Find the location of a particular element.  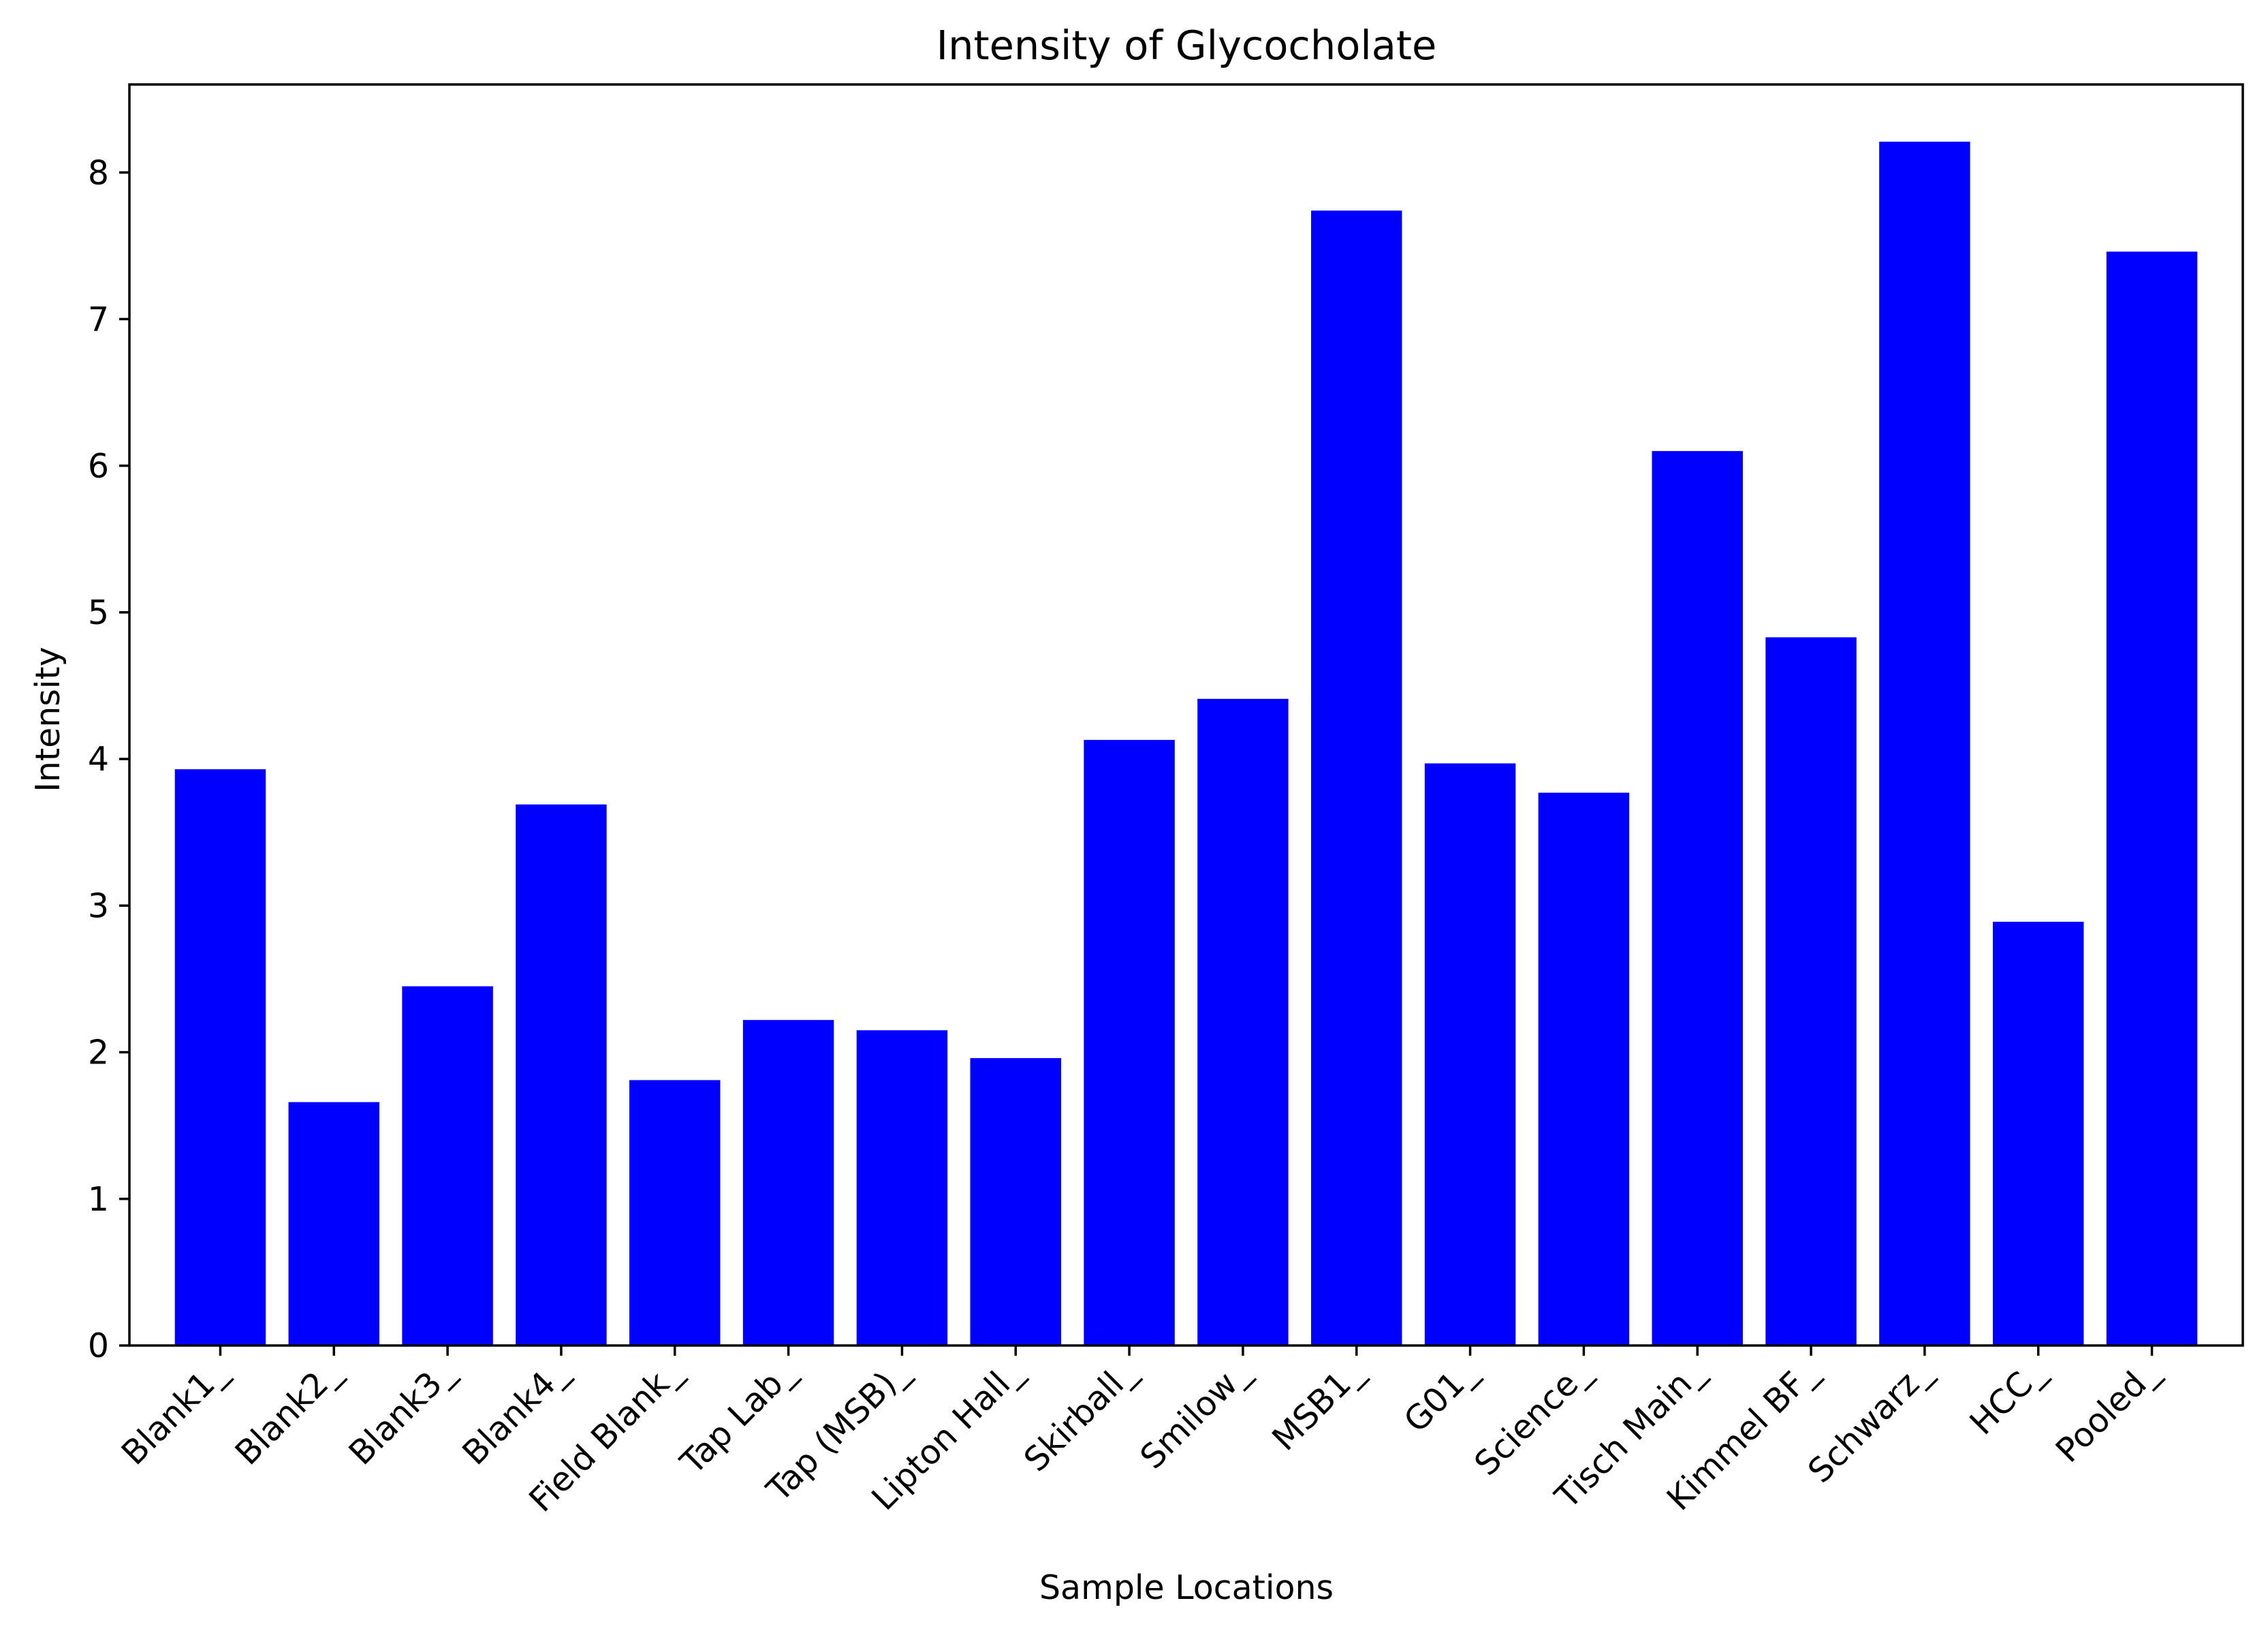

x-tick-label-8: Skirball_ is located at coordinates (1080, 1415).